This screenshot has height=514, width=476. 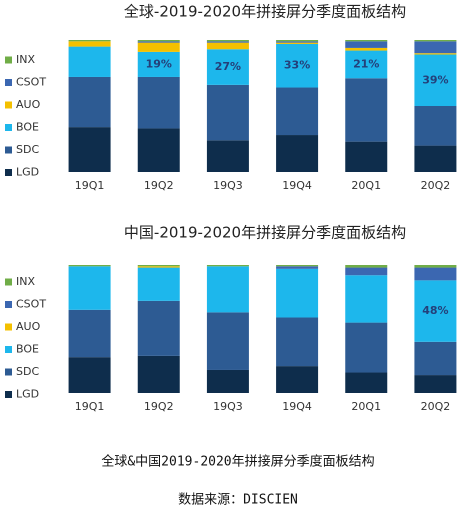 What do you see at coordinates (31, 304) in the screenshot?
I see `legend-label: CSOT` at bounding box center [31, 304].